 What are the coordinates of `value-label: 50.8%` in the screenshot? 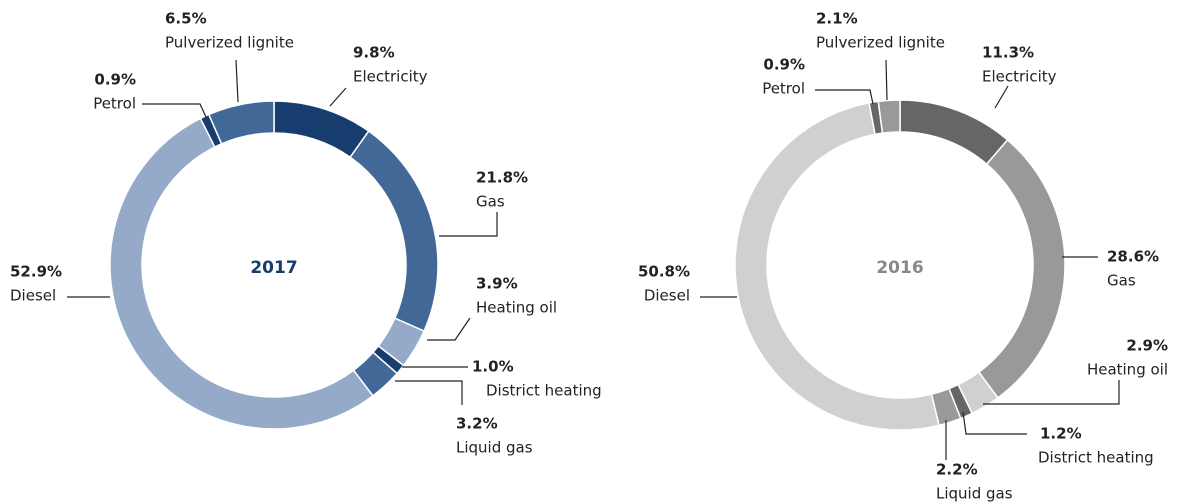 It's located at (664, 272).